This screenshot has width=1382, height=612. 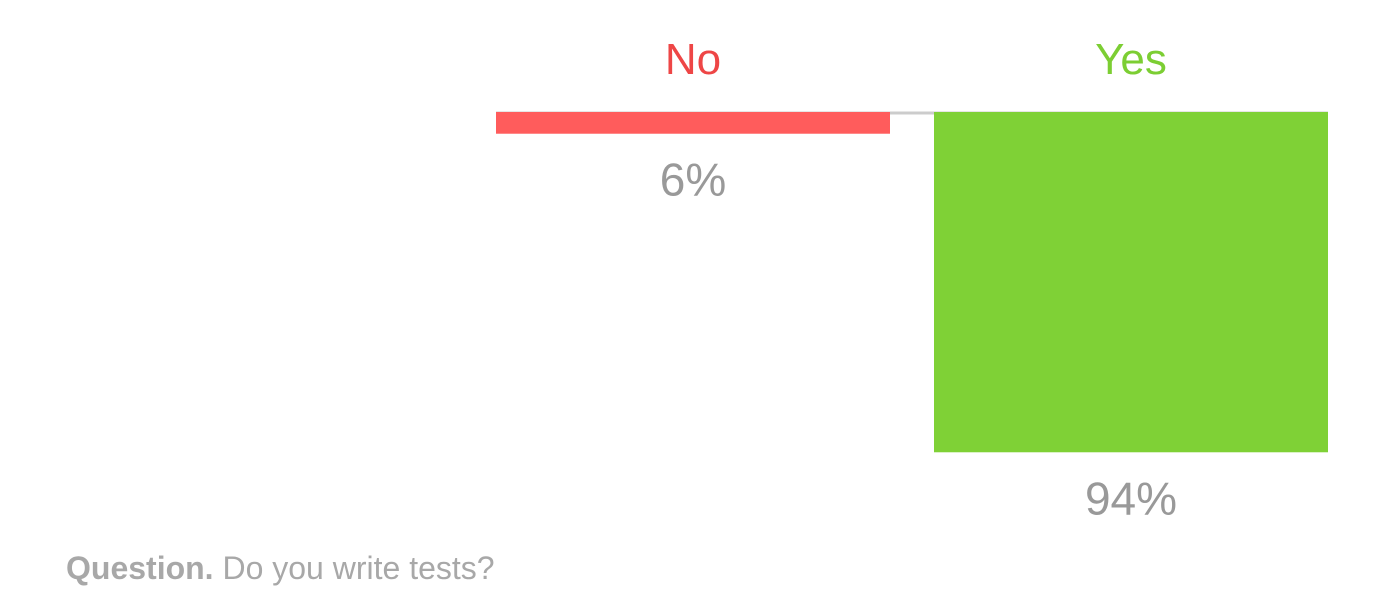 I want to click on question-label: Question., so click(x=140, y=568).